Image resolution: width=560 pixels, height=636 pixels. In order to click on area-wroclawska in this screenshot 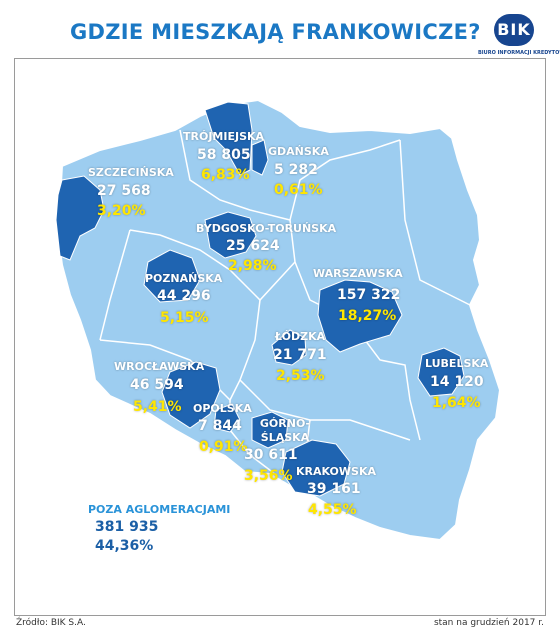, I will do `click(191, 395)`.